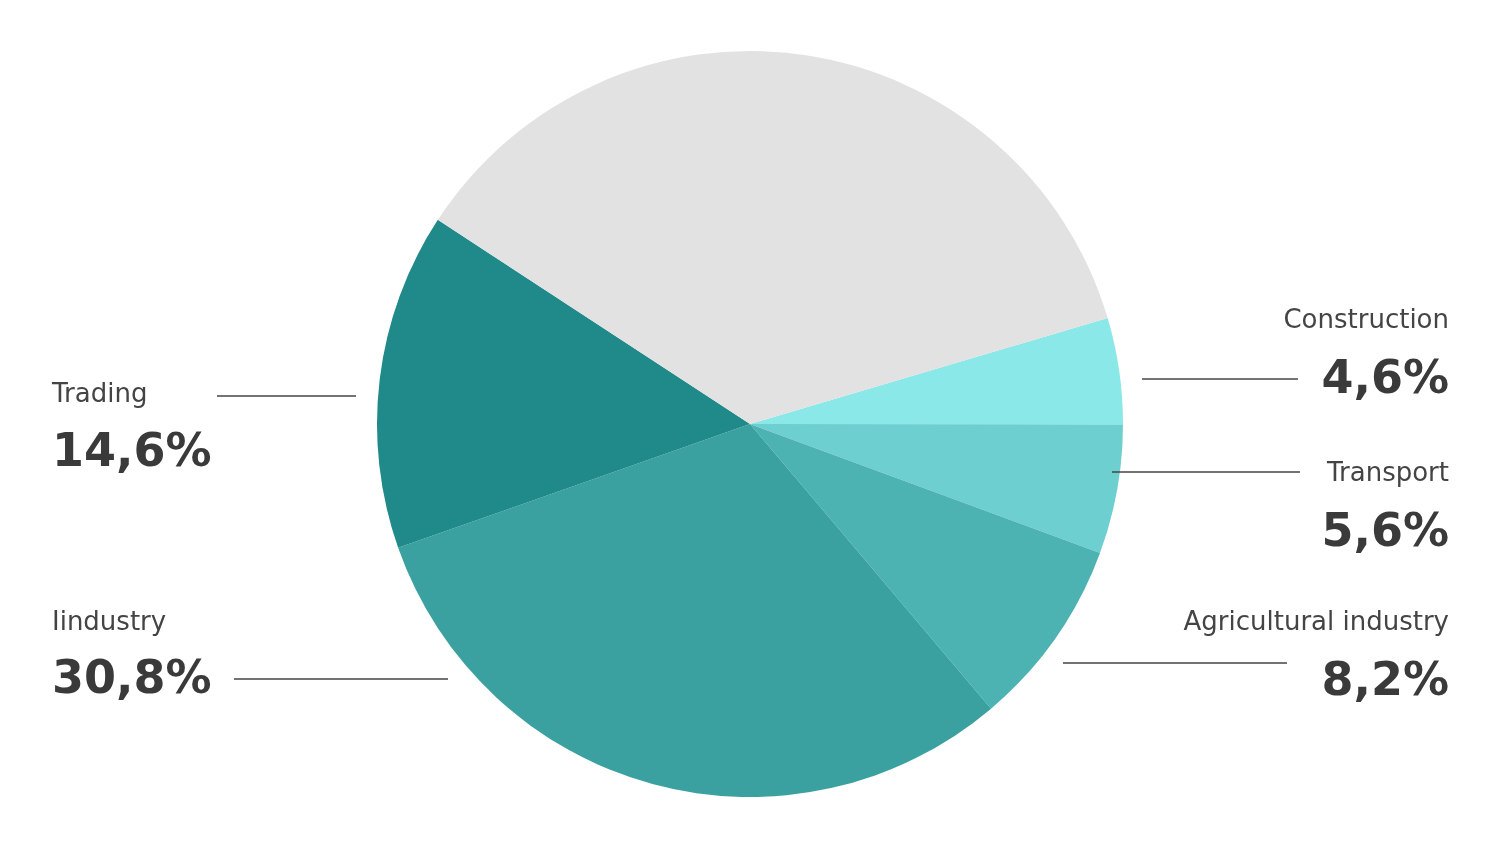  Describe the element at coordinates (1387, 471) in the screenshot. I see `slice-label: Transport` at that location.